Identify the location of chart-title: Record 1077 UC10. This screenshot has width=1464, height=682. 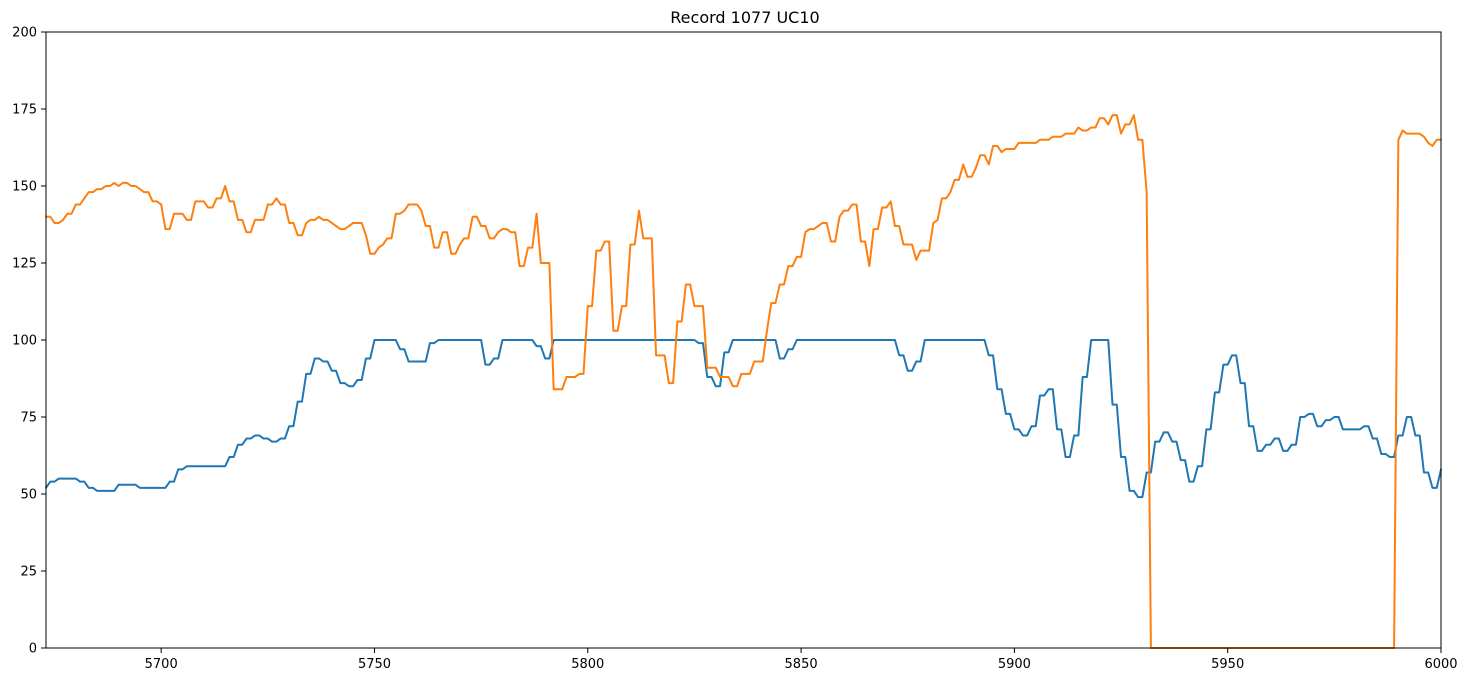
(744, 17).